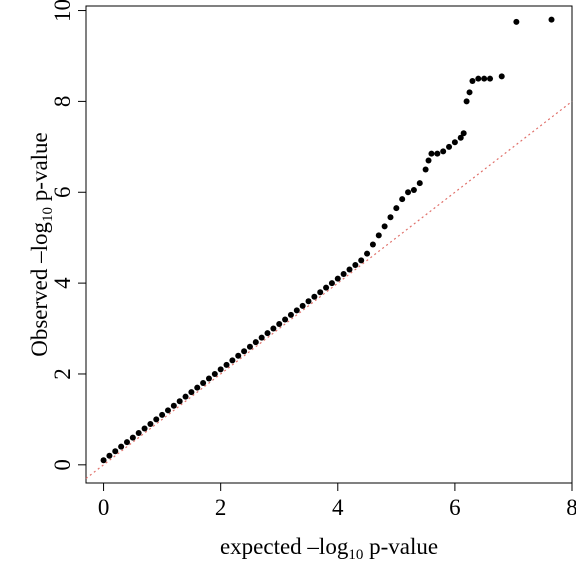  I want to click on y-tick-label: 8, so click(62, 102).